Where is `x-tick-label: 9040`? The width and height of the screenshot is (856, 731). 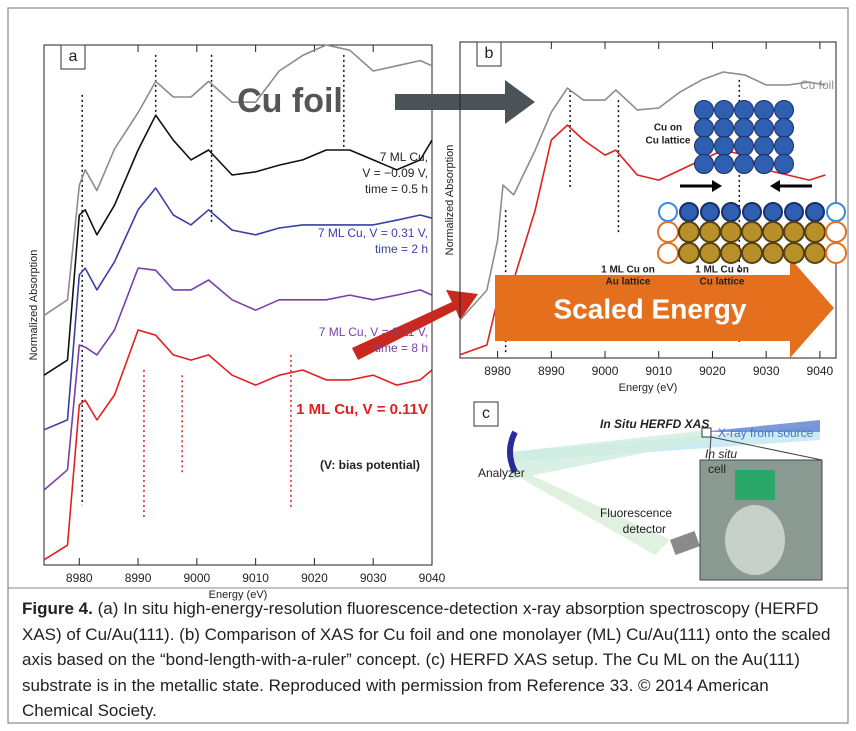 x-tick-label: 9040 is located at coordinates (432, 578).